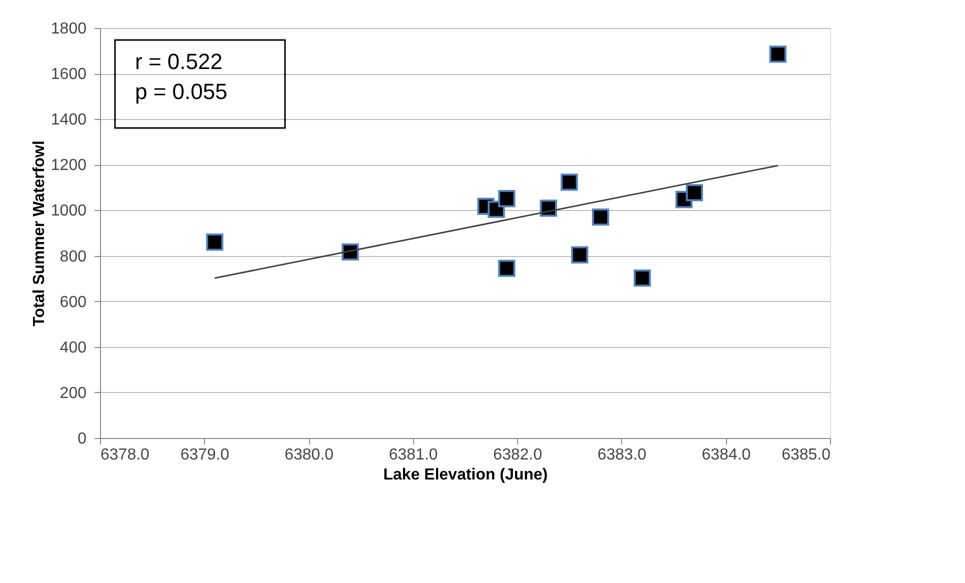 Image resolution: width=965 pixels, height=583 pixels. I want to click on y-tick-label: 1000, so click(68, 211).